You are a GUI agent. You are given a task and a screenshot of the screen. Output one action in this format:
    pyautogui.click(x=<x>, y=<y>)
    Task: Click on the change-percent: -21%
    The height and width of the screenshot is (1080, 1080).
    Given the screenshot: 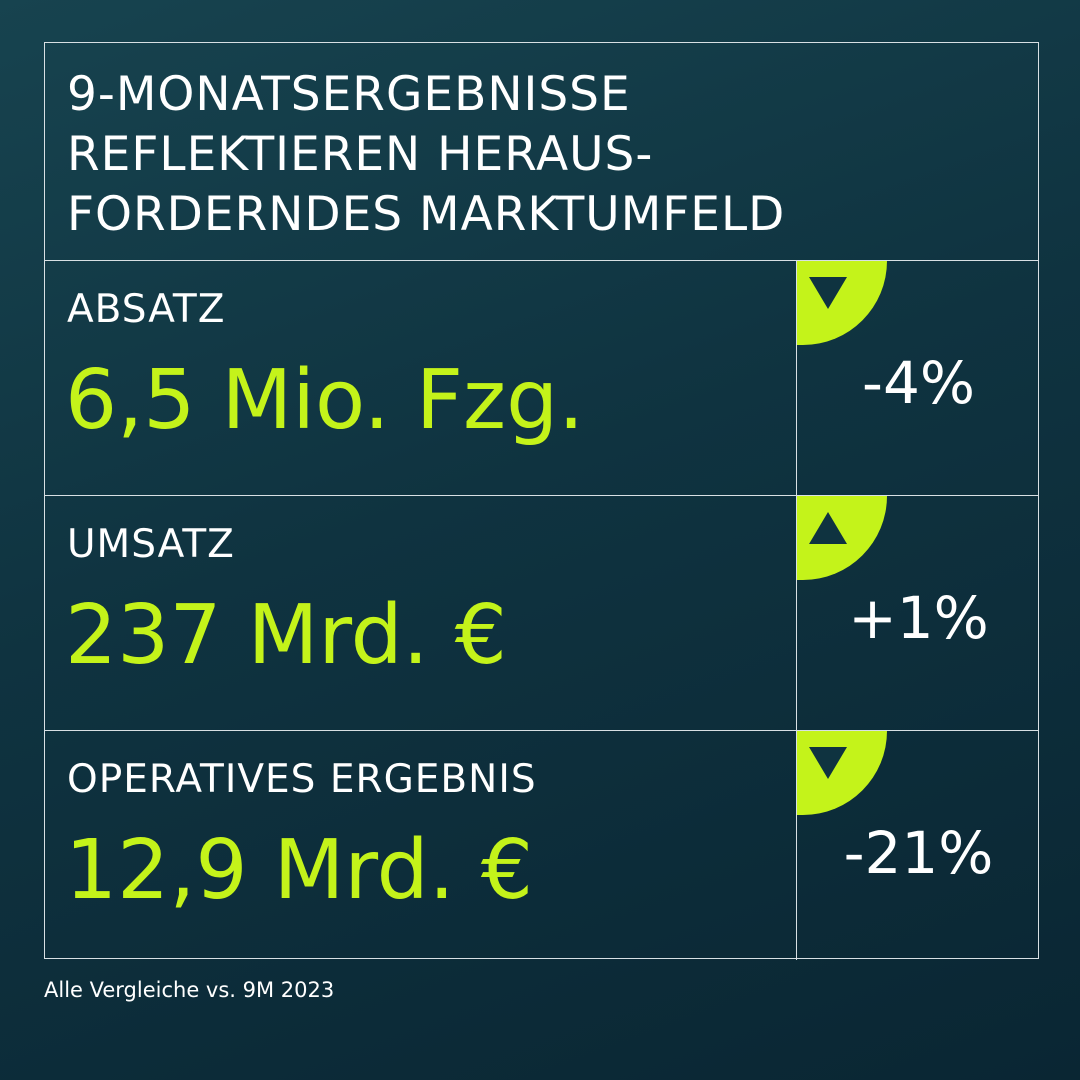 What is the action you would take?
    pyautogui.click(x=918, y=853)
    